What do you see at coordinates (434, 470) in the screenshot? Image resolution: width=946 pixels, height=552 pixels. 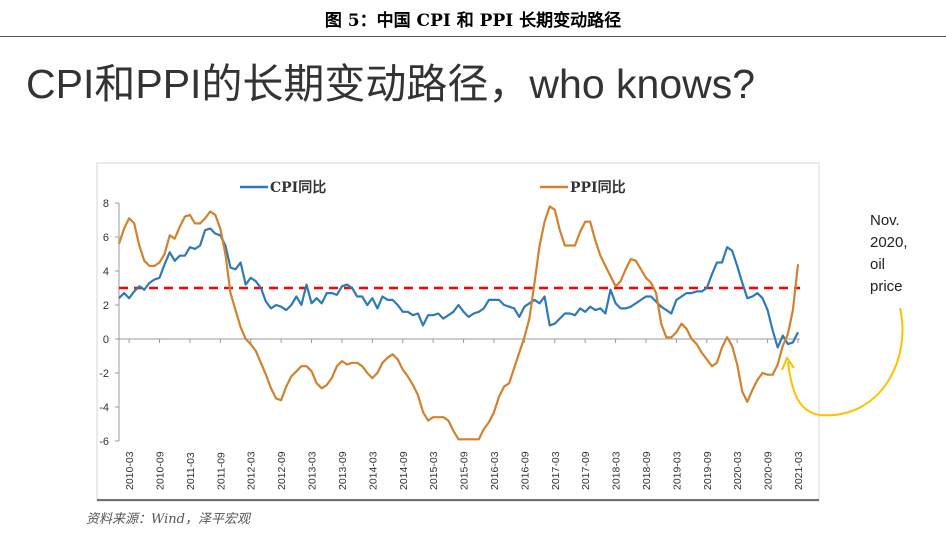 I see `x-tick-label: 2015-03` at bounding box center [434, 470].